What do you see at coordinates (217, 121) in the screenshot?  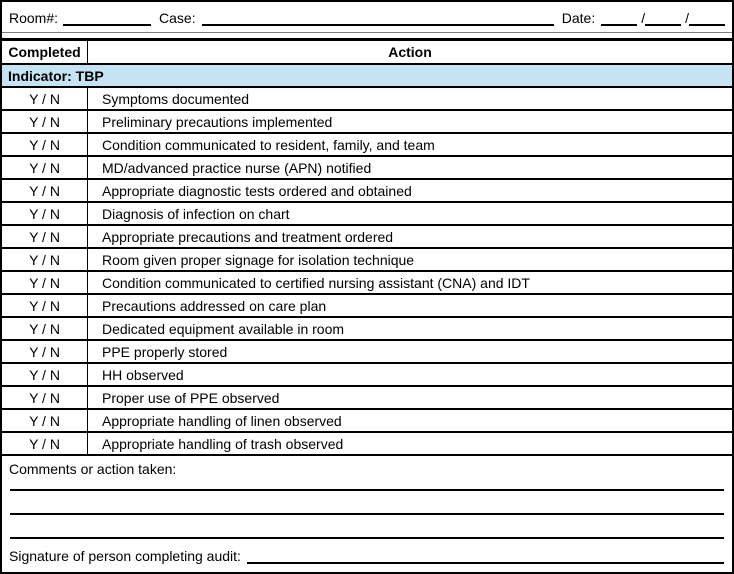 I see `action-label: Preliminary precautions implemented` at bounding box center [217, 121].